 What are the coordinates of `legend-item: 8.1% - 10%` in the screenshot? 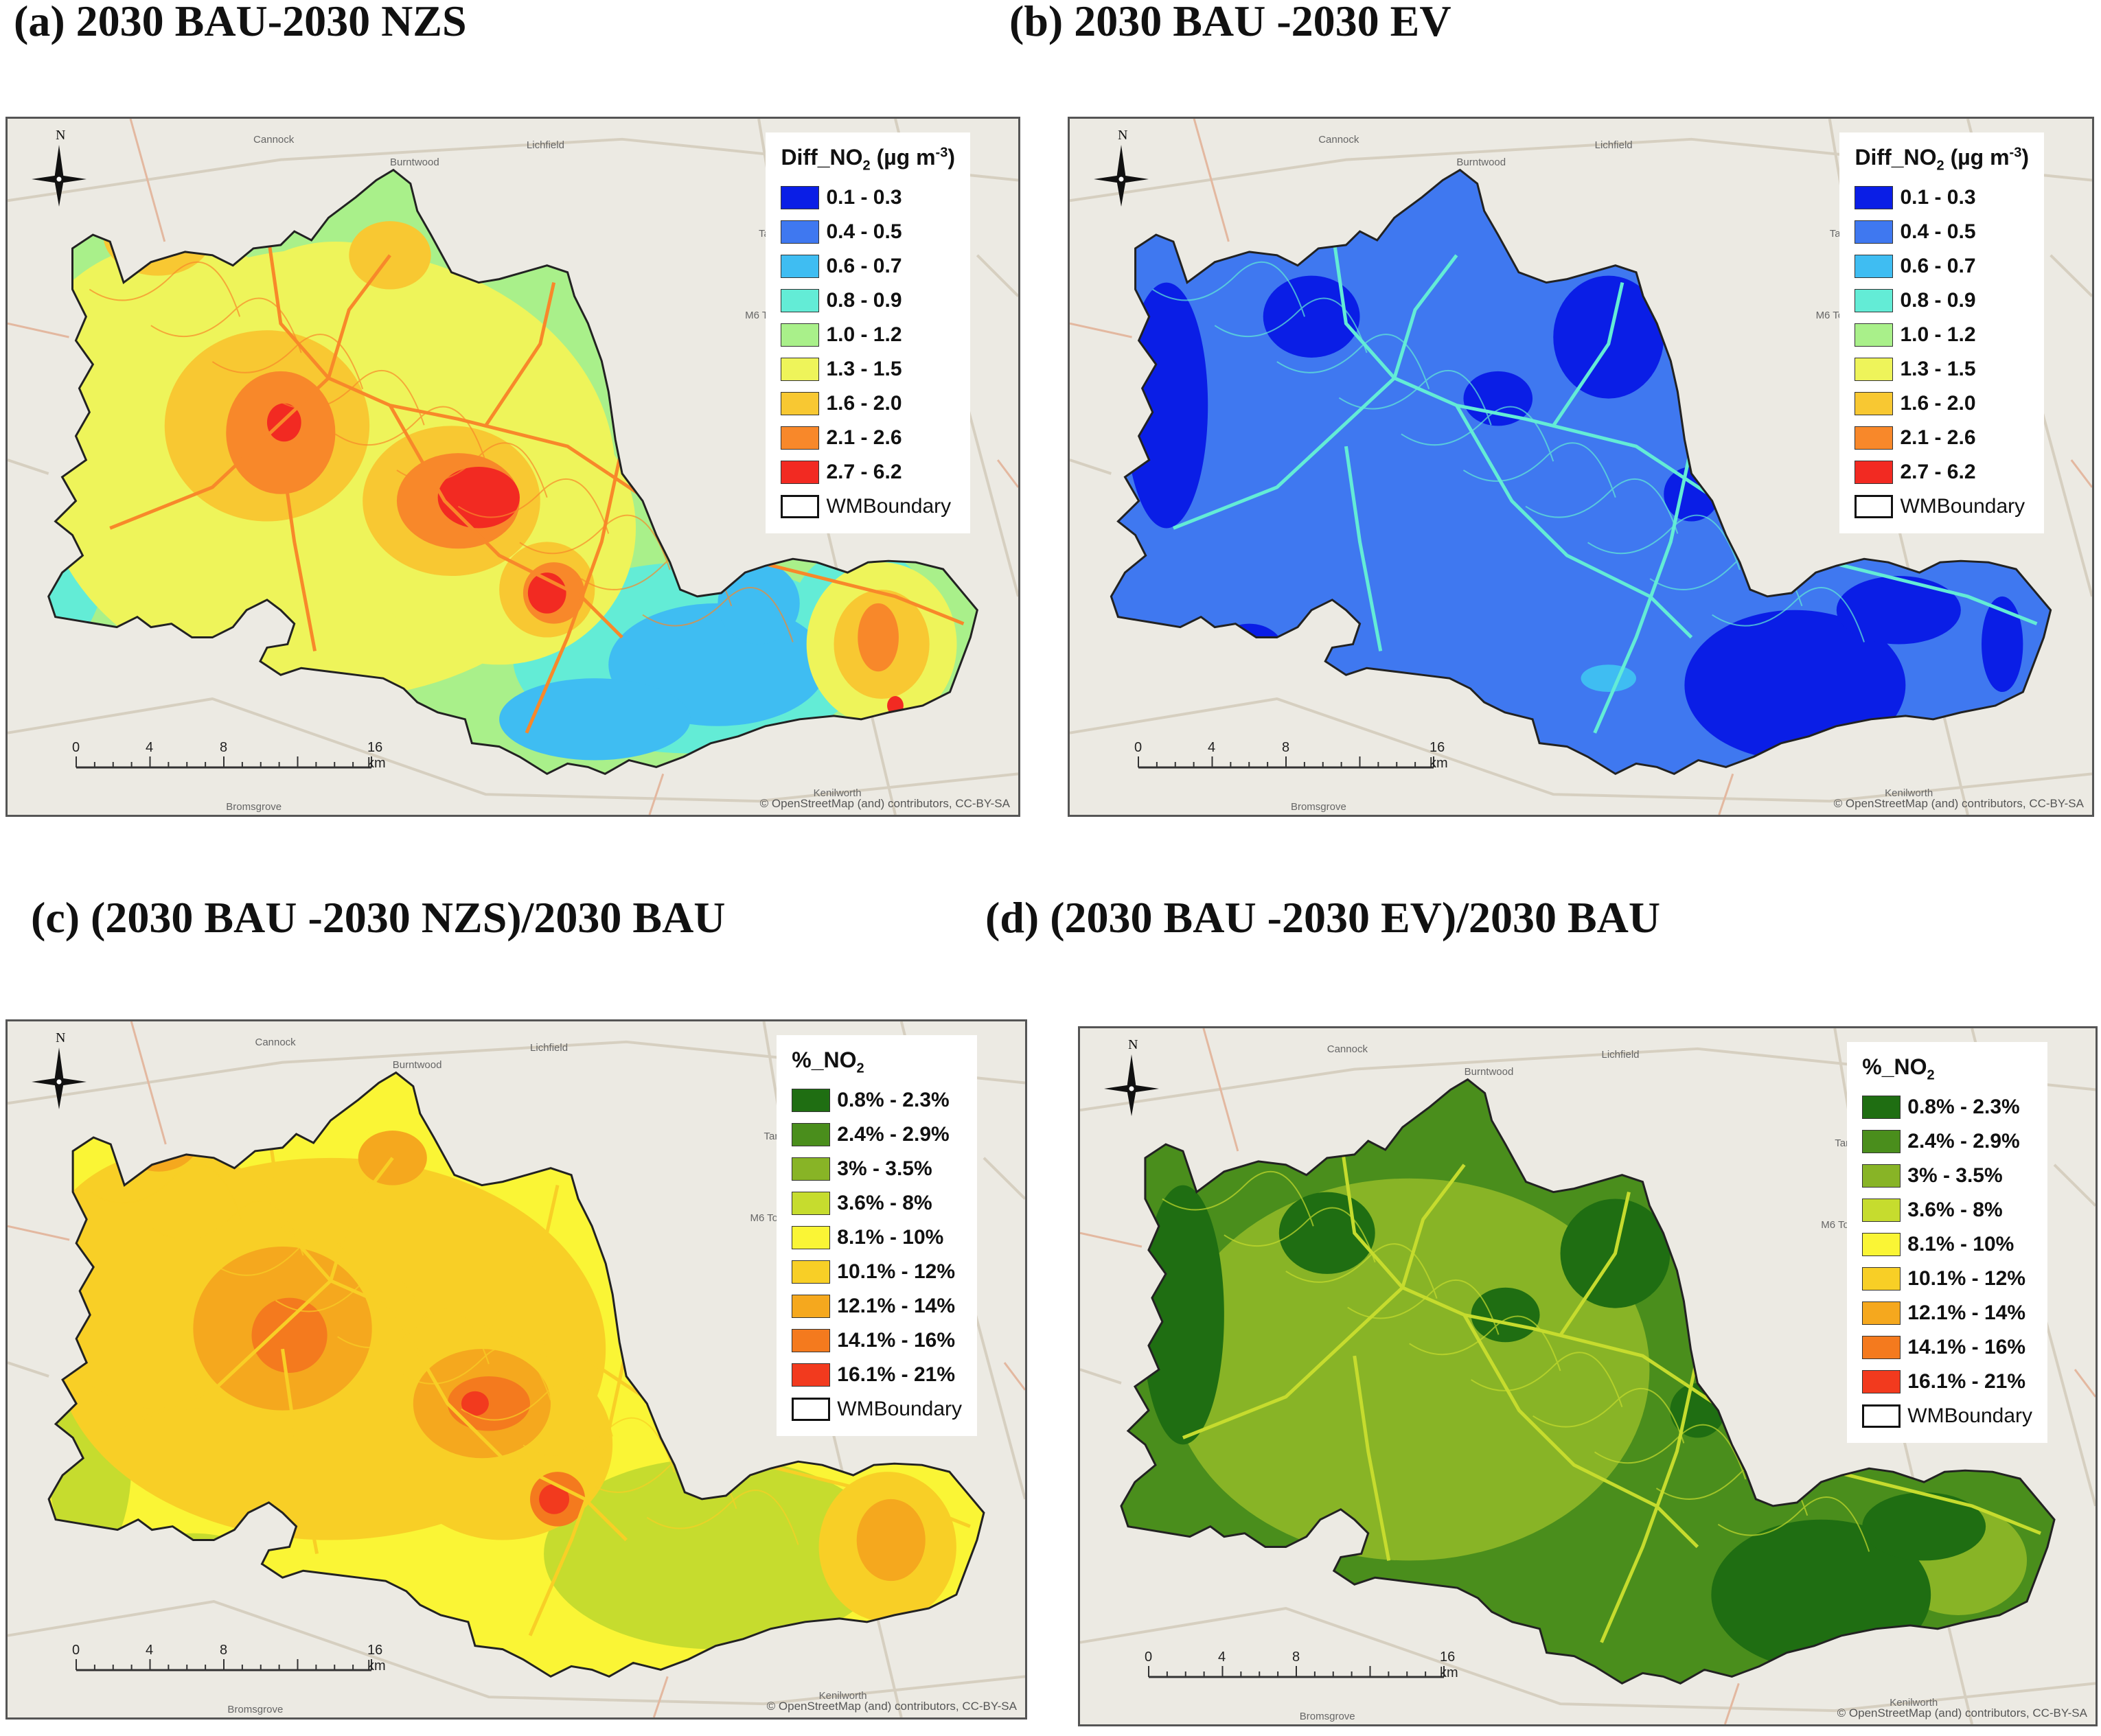 It's located at (877, 1237).